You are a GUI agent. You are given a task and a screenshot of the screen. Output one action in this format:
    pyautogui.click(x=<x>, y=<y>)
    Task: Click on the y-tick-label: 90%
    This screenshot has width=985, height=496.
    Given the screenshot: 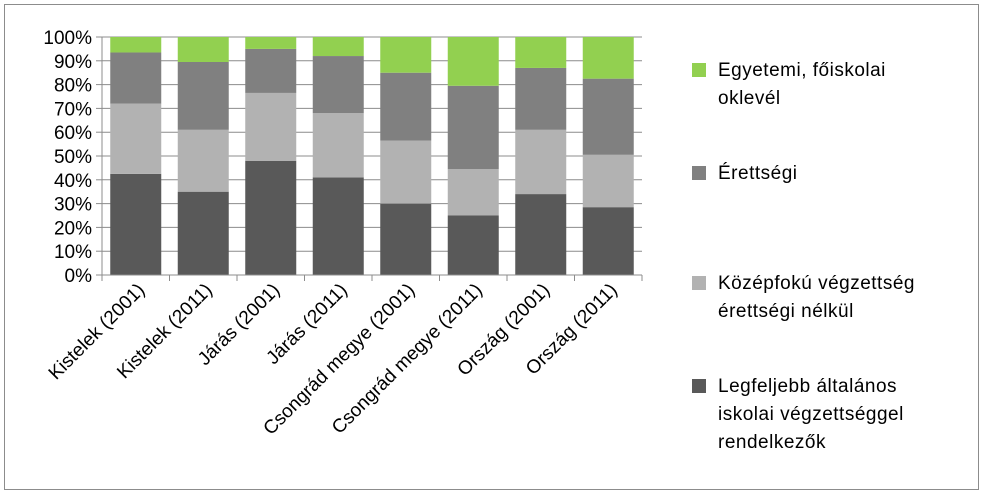 What is the action you would take?
    pyautogui.click(x=73, y=62)
    